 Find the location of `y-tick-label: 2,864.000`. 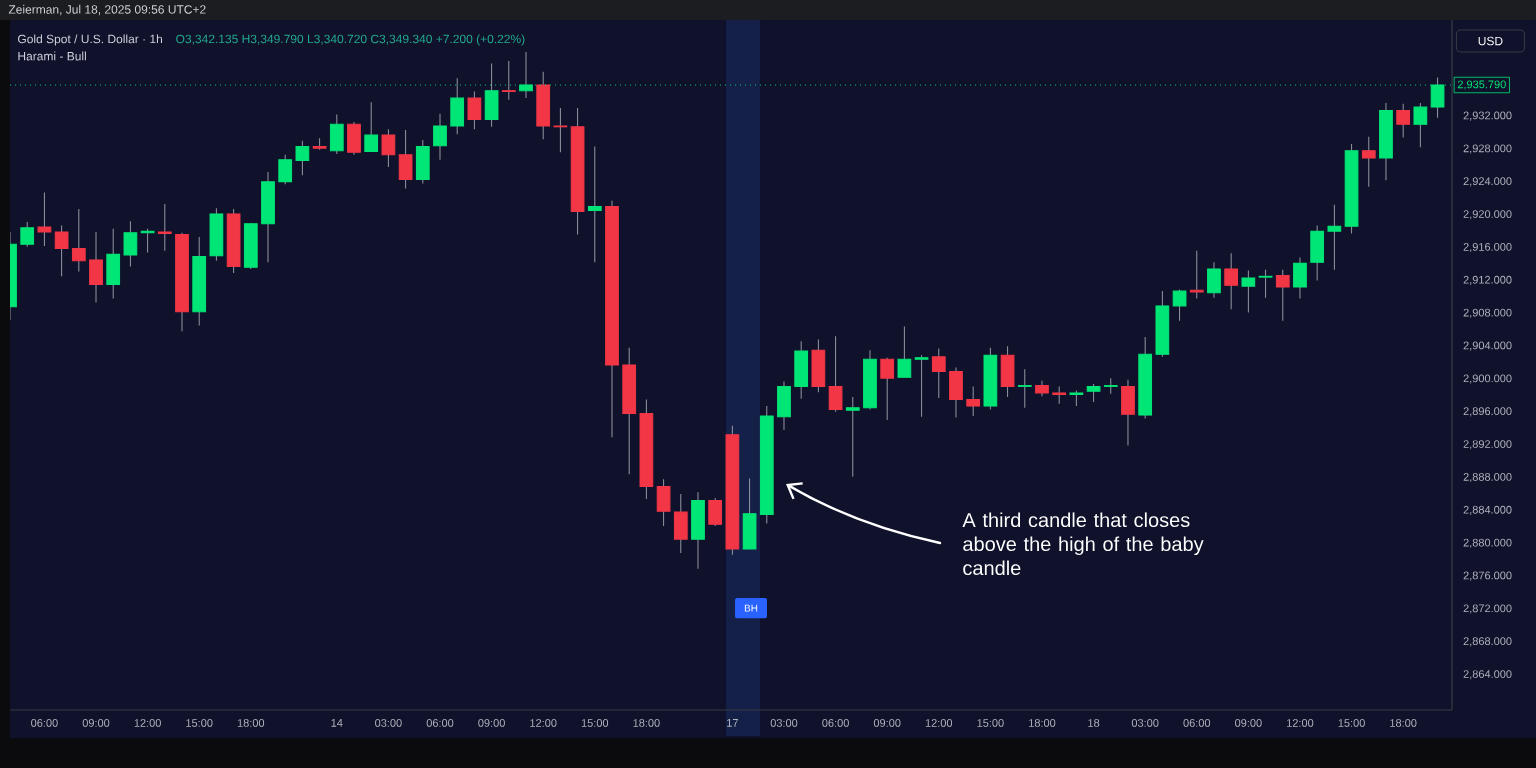

y-tick-label: 2,864.000 is located at coordinates (1487, 675).